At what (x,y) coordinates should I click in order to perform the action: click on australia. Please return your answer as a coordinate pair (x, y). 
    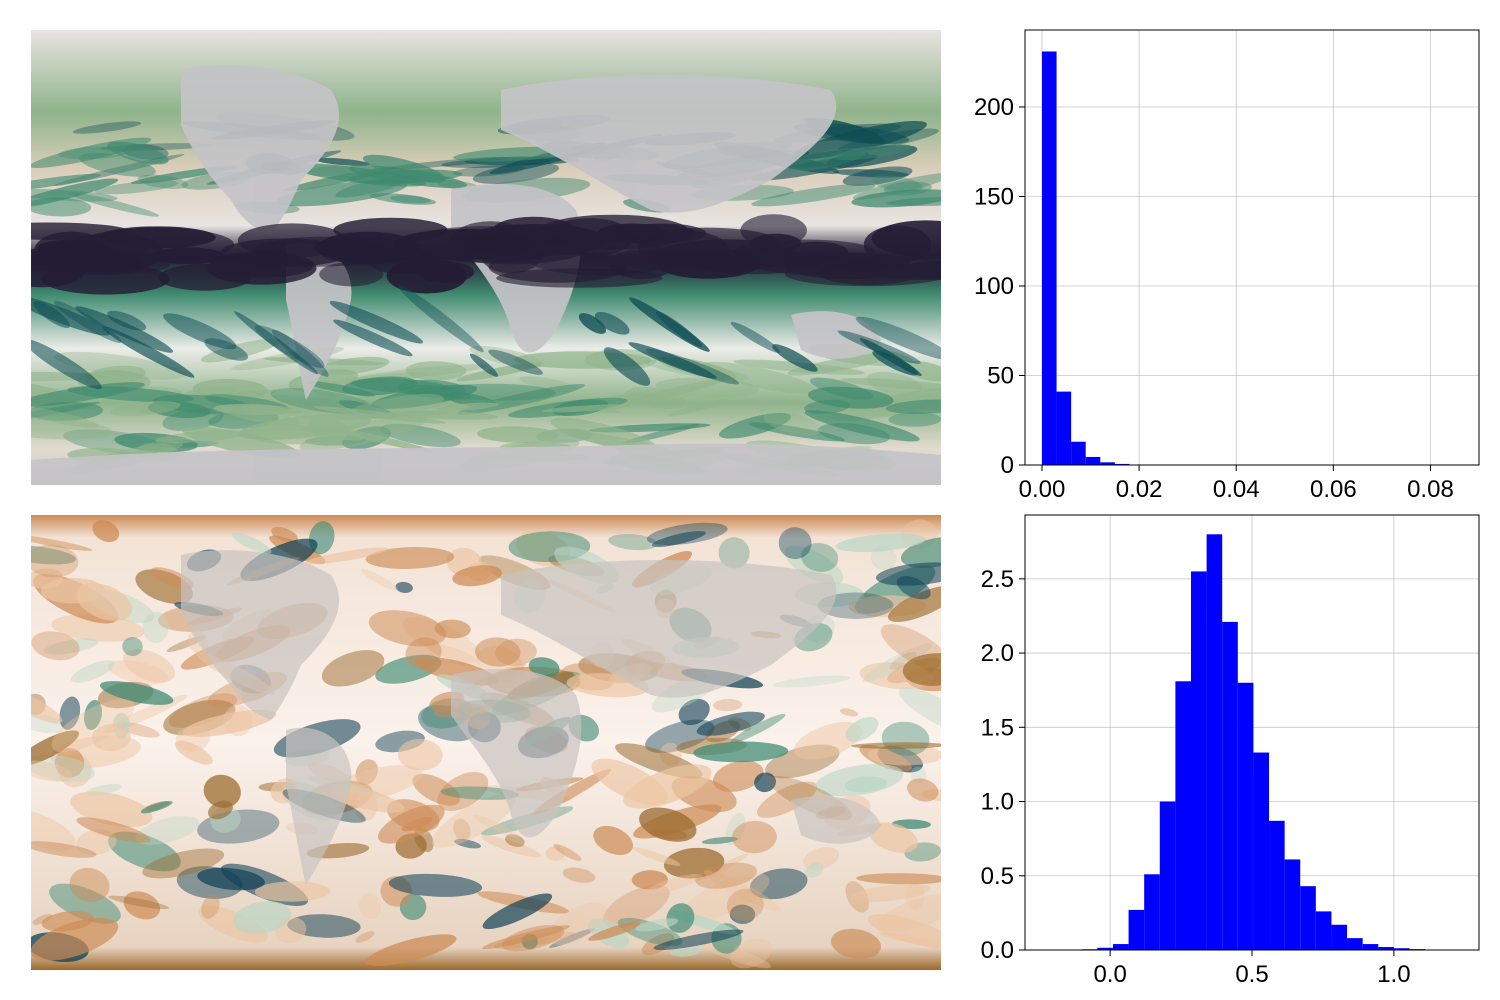
    Looking at the image, I should click on (836, 335).